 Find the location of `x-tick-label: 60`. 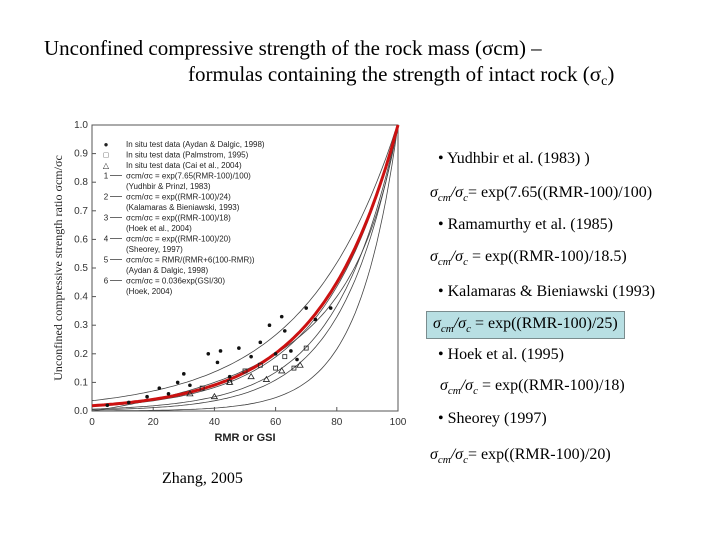

x-tick-label: 60 is located at coordinates (276, 422).